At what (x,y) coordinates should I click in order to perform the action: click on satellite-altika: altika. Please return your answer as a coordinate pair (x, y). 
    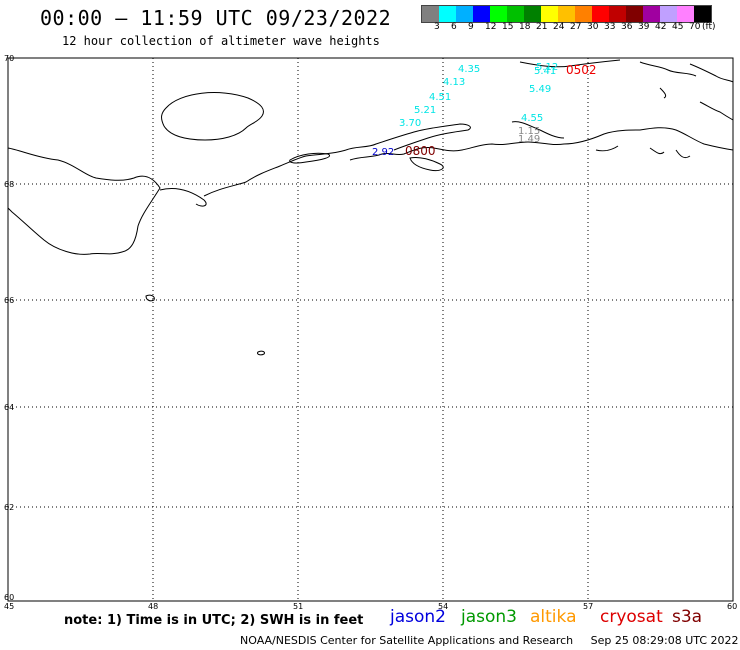
    Looking at the image, I should click on (553, 617).